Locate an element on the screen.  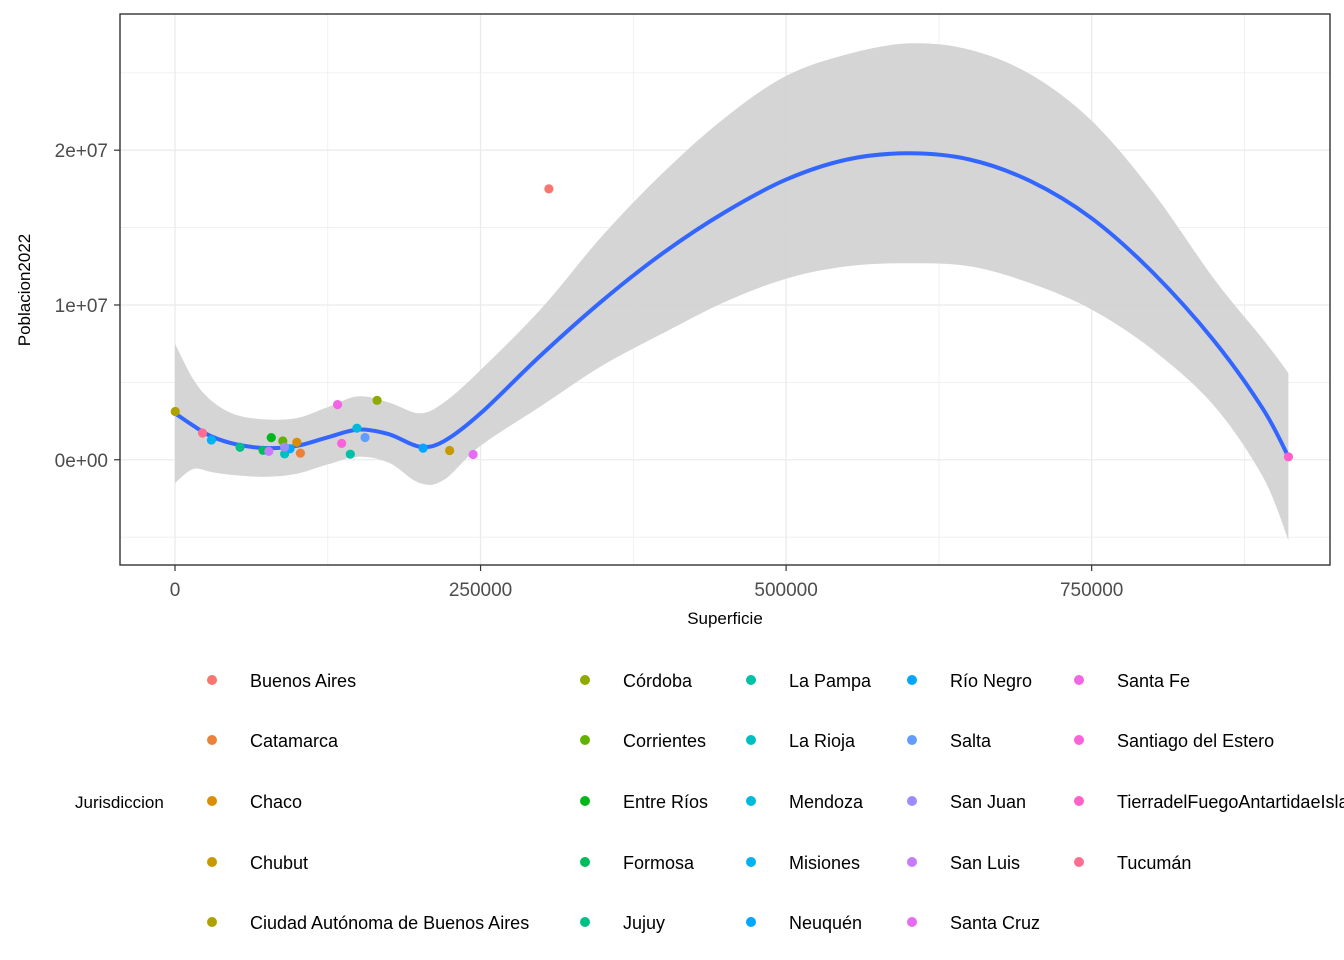
legend-label: San Juan is located at coordinates (988, 802).